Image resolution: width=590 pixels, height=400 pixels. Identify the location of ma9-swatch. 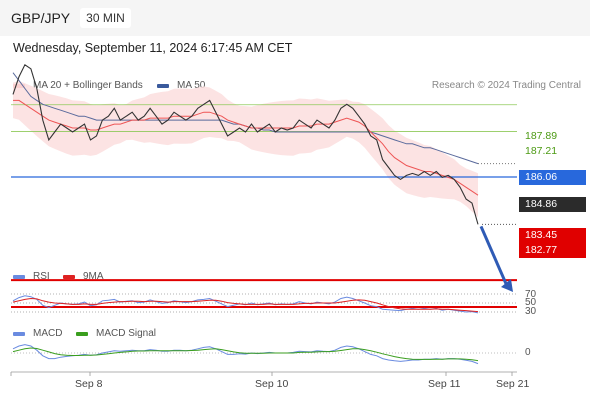
(69, 276).